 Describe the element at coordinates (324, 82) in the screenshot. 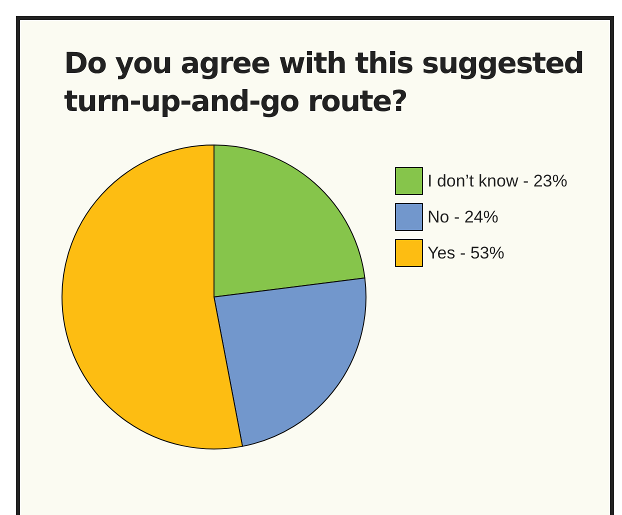

I see `chart-title: Do you agree with this suggested turn-up-and-go route?` at that location.